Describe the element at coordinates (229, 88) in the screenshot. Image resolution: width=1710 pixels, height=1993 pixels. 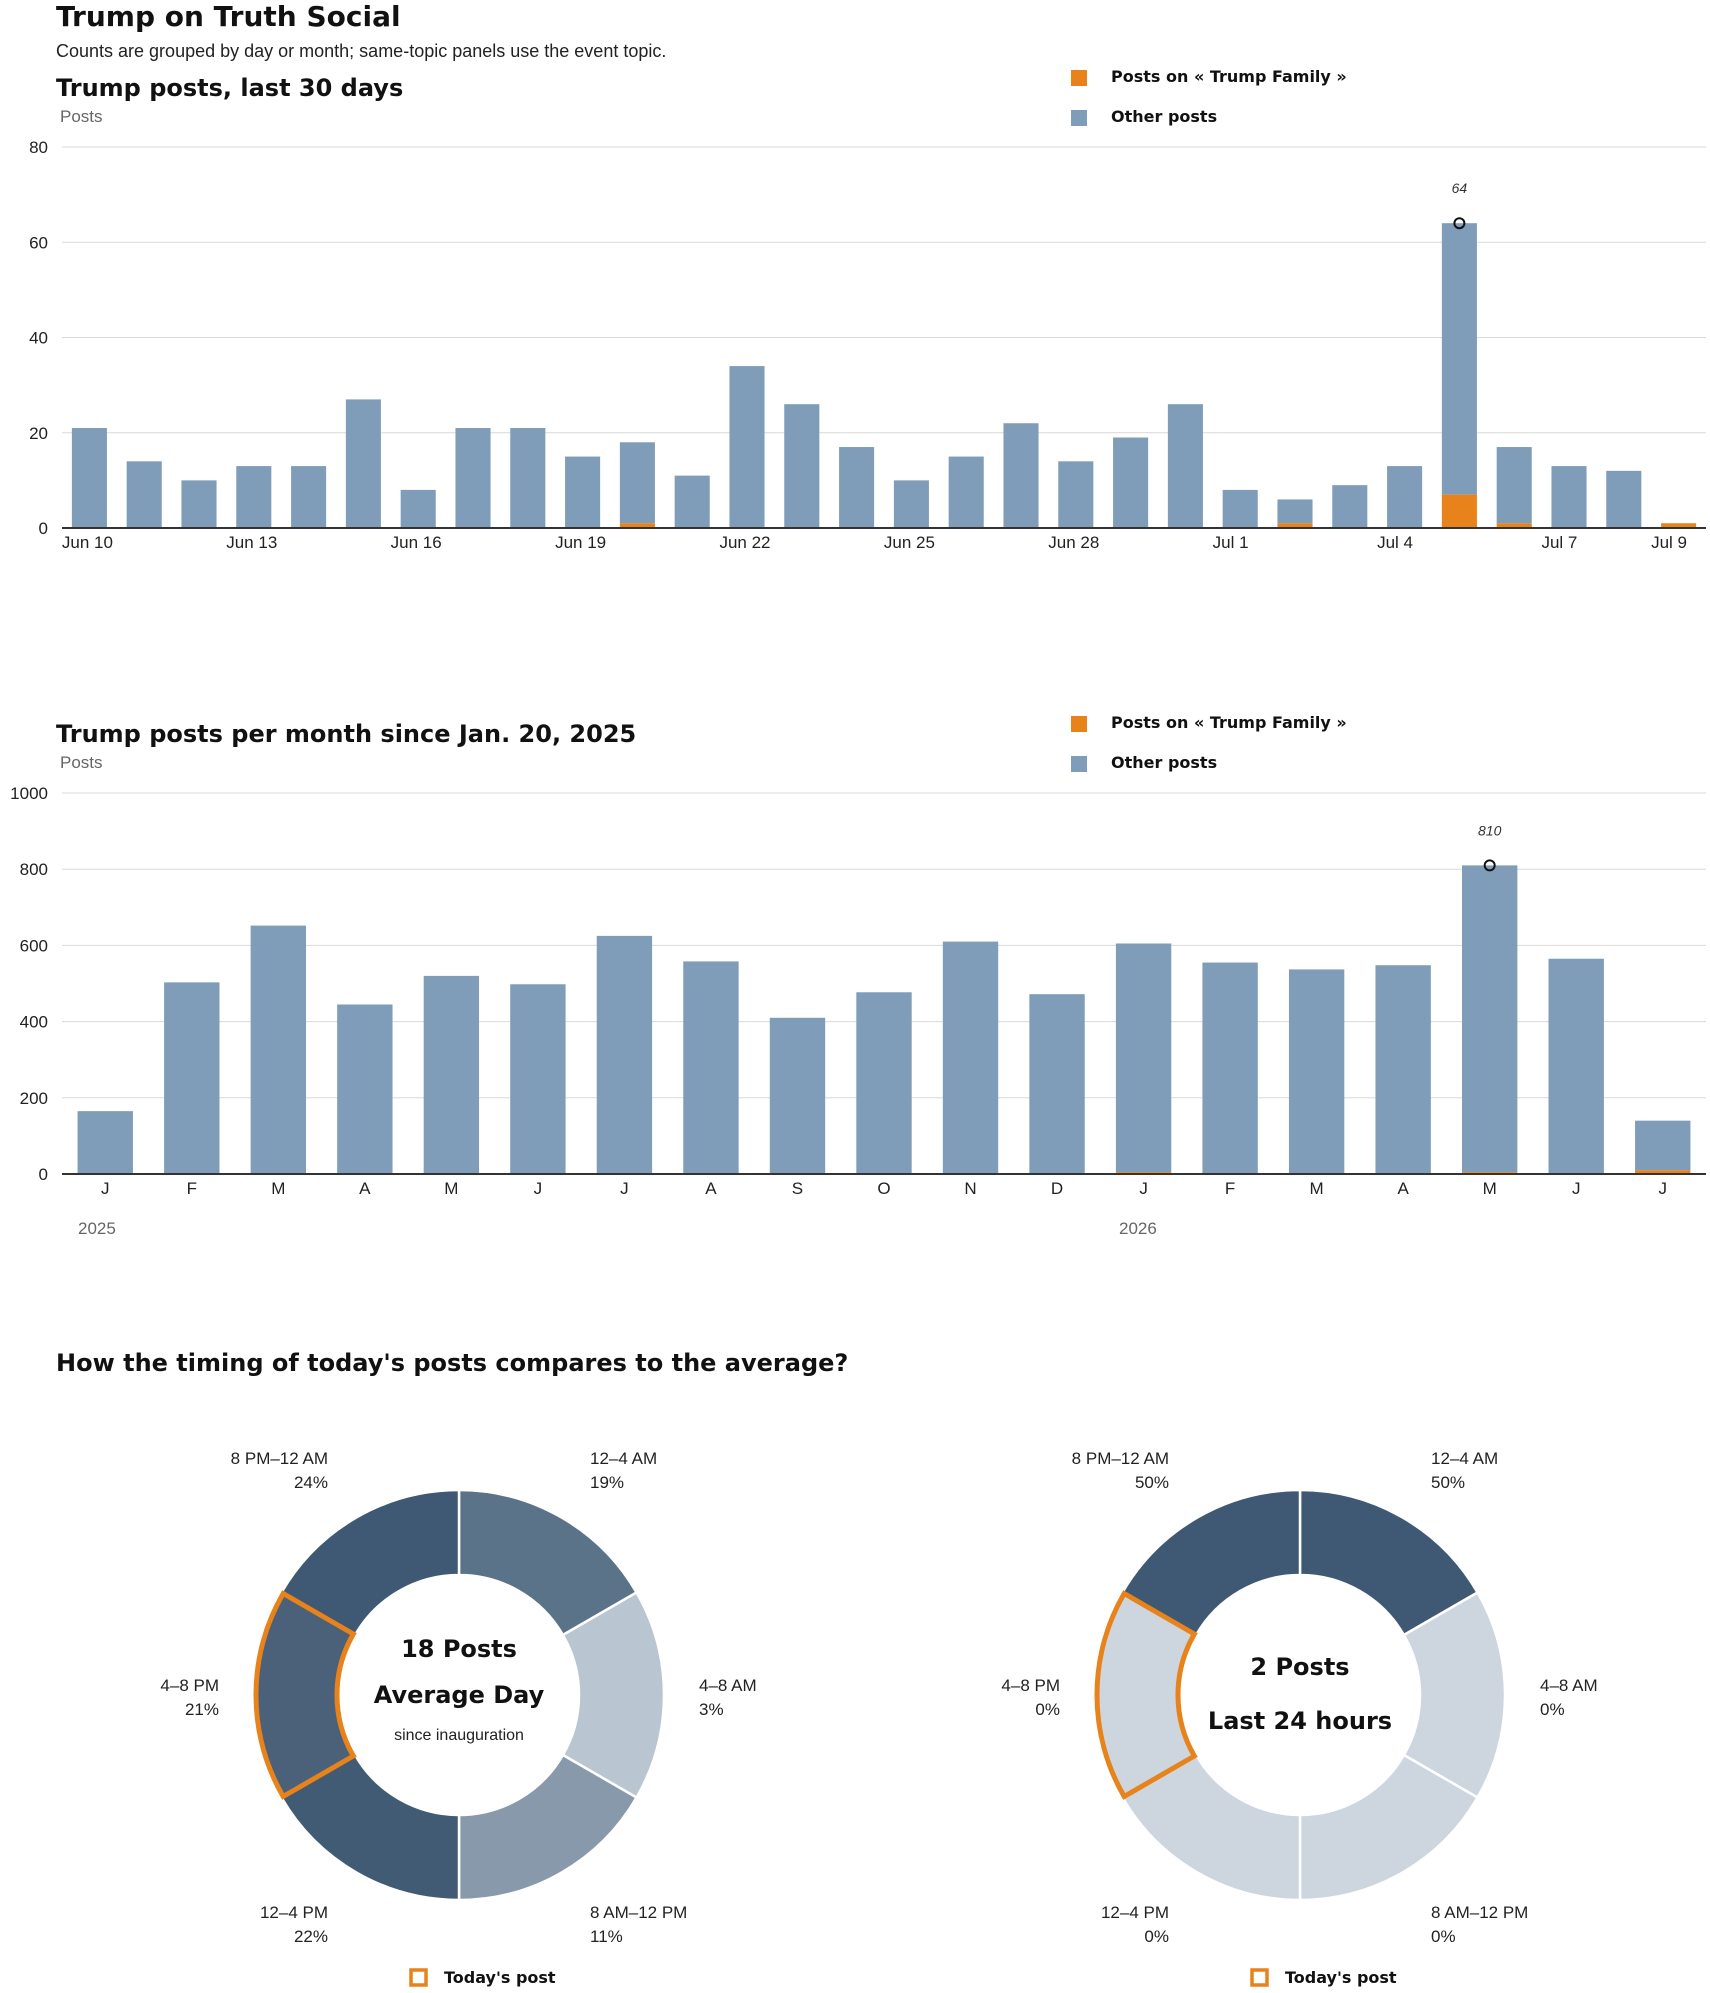
I see `daily-chart-title: Trump posts, last 30 days` at that location.